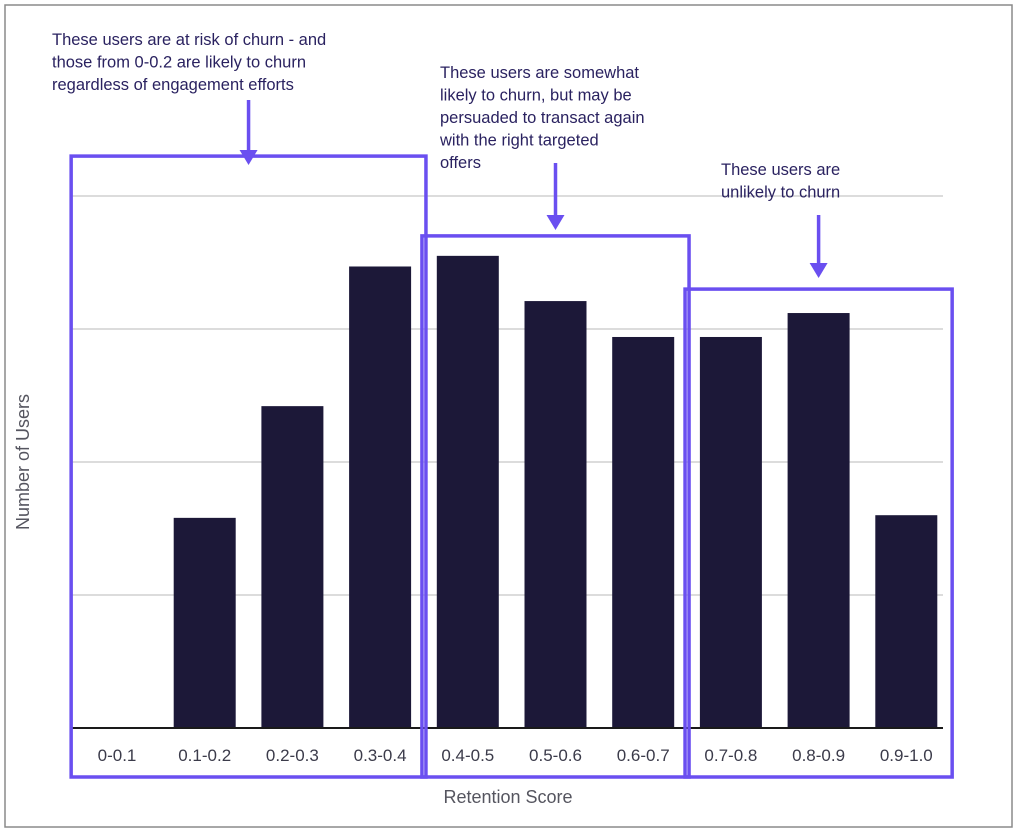  What do you see at coordinates (204, 622) in the screenshot?
I see `bar-0.1-0.2` at bounding box center [204, 622].